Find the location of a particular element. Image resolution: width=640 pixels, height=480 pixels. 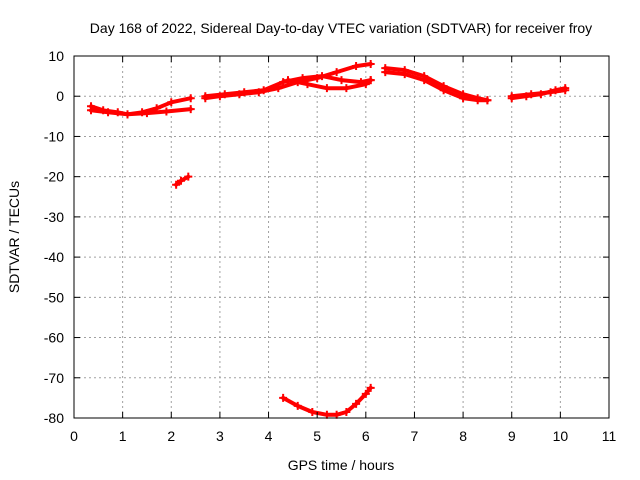

x-tick-label: 9 is located at coordinates (512, 436).